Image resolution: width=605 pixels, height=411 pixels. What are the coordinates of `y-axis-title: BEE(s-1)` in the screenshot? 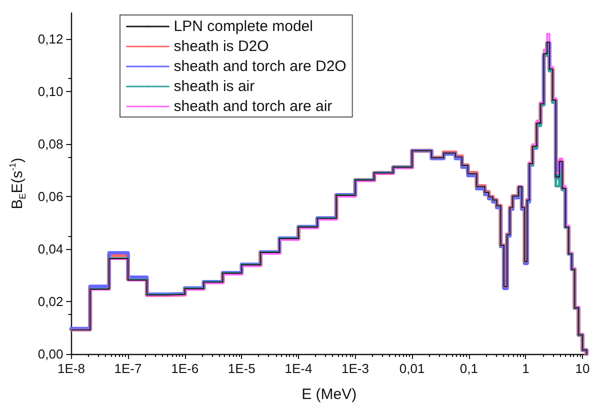 It's located at (18, 184).